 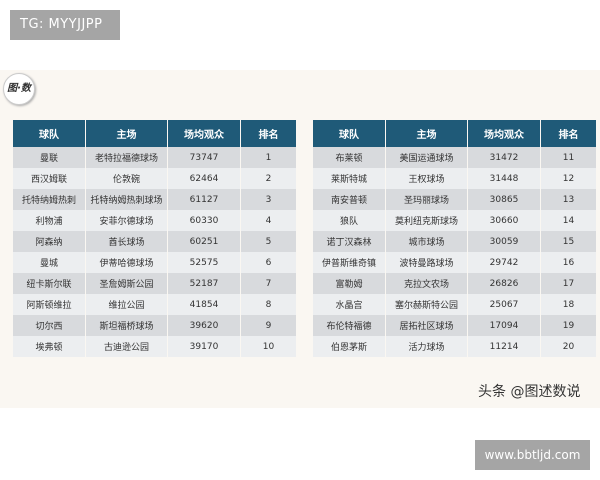 I want to click on cell-stadium: 城市球场, so click(x=426, y=241).